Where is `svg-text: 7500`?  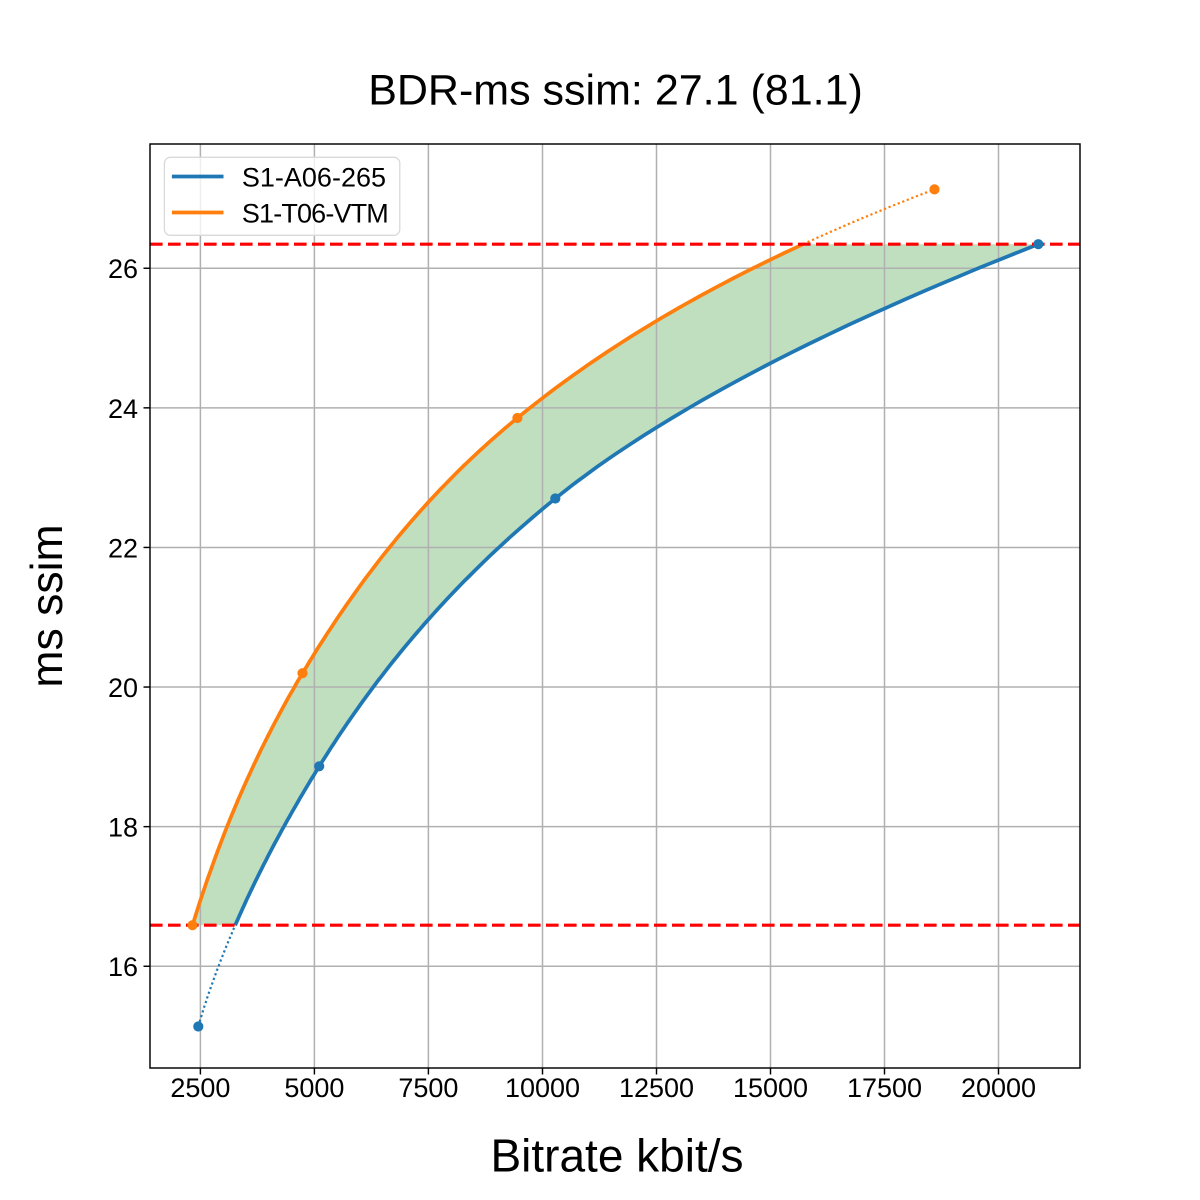 svg-text: 7500 is located at coordinates (428, 1088).